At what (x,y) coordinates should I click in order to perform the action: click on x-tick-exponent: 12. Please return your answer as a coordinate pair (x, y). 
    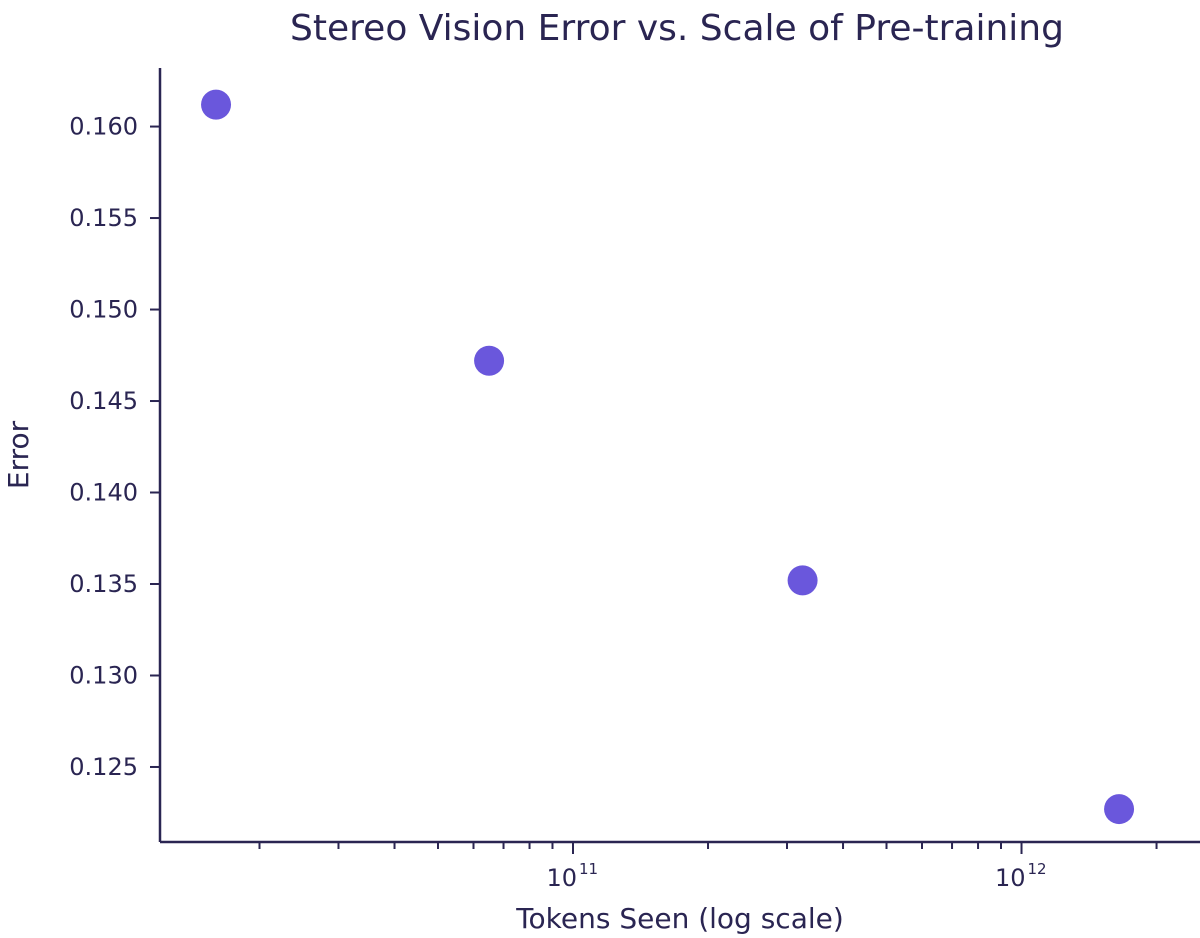
    Looking at the image, I should click on (1037, 869).